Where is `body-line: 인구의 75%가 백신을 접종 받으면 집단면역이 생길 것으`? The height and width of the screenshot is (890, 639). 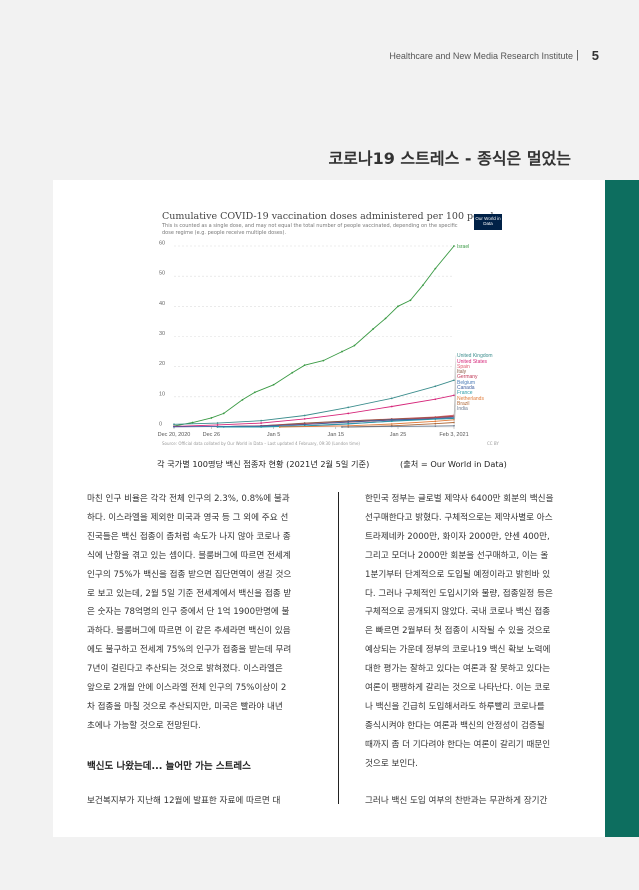 body-line: 인구의 75%가 백신을 접종 받으면 집단면역이 생길 것으 is located at coordinates (189, 574).